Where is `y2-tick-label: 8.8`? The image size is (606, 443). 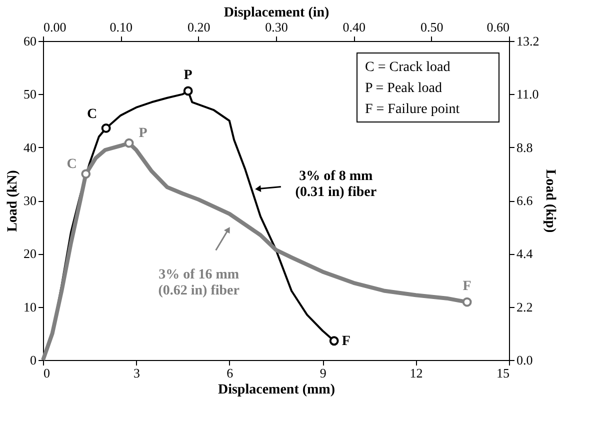 y2-tick-label: 8.8 is located at coordinates (524, 147).